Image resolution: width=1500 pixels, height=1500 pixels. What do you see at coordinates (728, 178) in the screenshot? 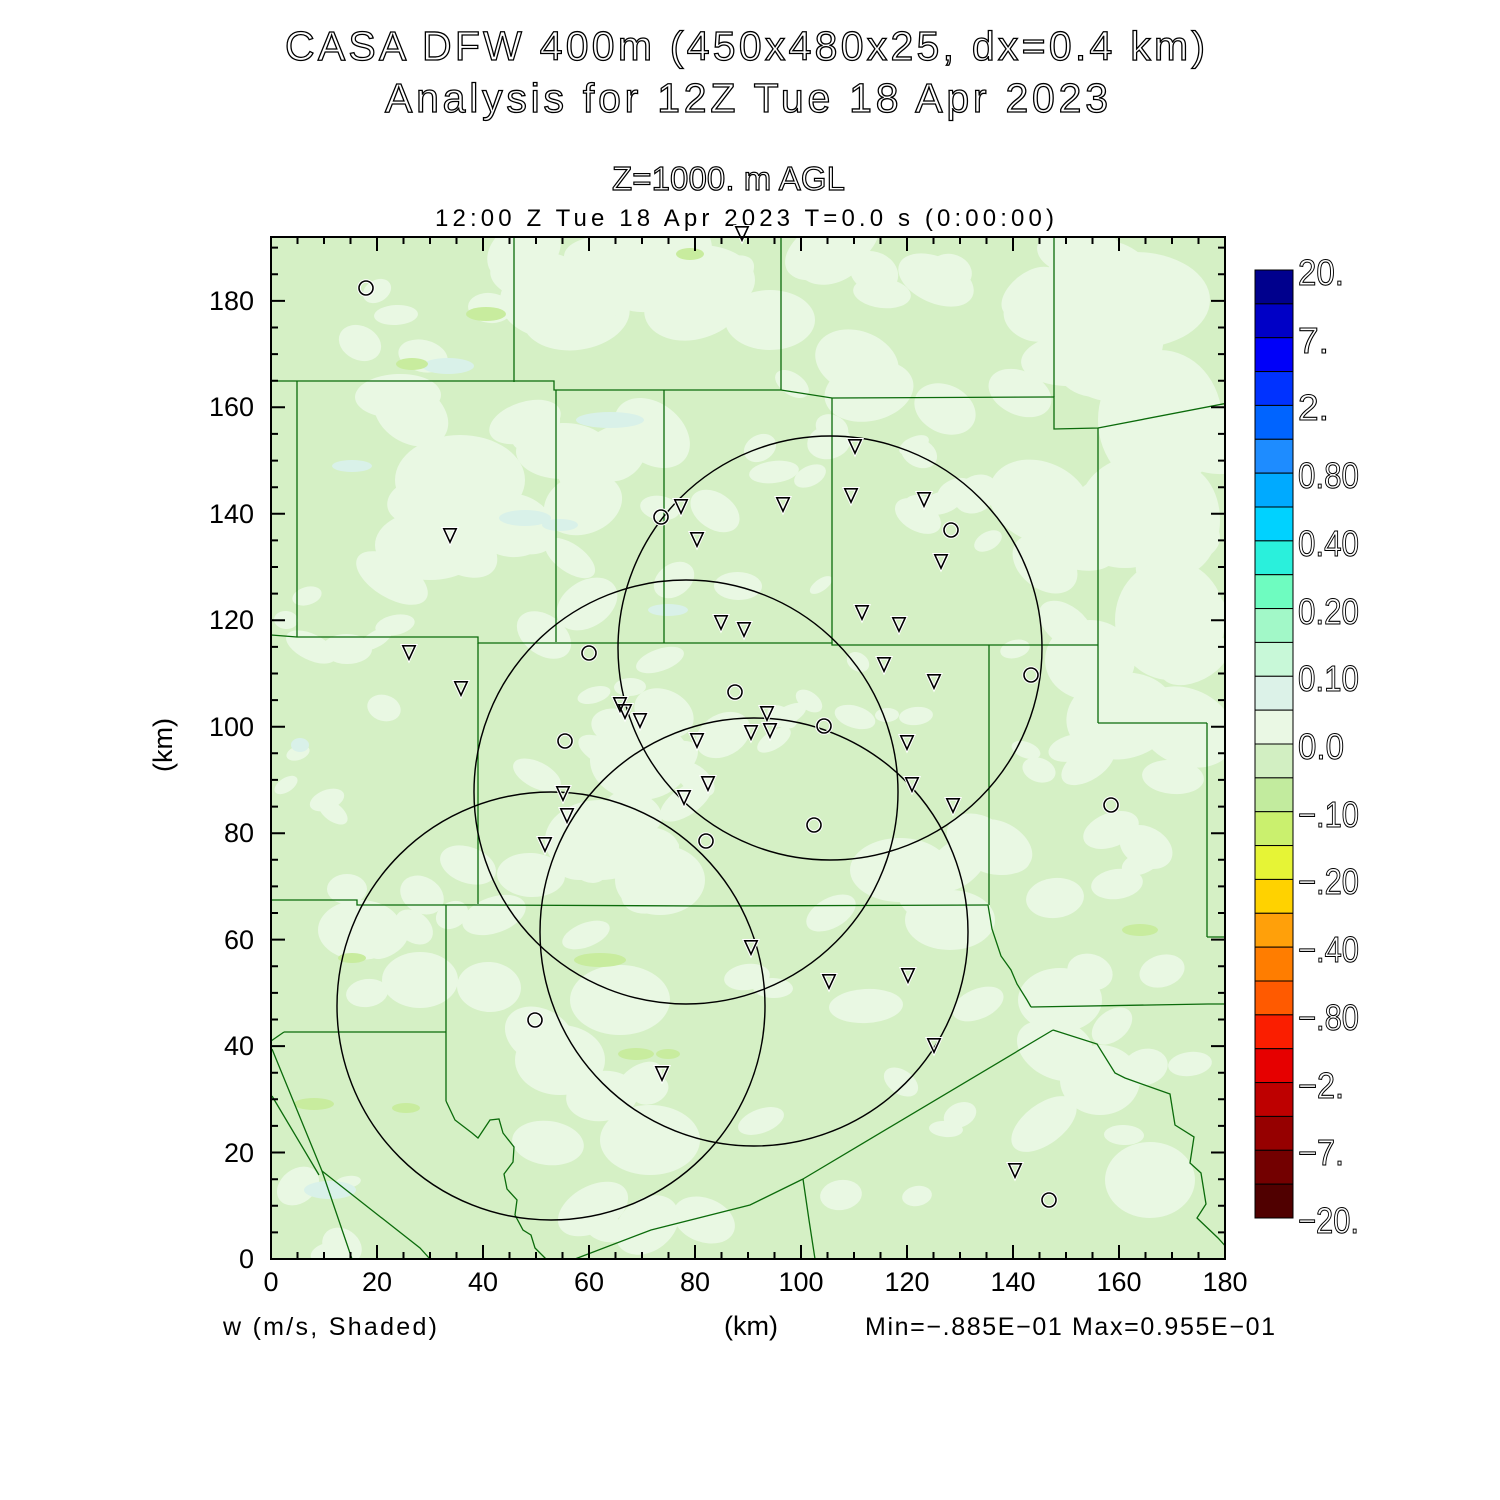
I see `svg-text: Z=1000. m AGL` at bounding box center [728, 178].